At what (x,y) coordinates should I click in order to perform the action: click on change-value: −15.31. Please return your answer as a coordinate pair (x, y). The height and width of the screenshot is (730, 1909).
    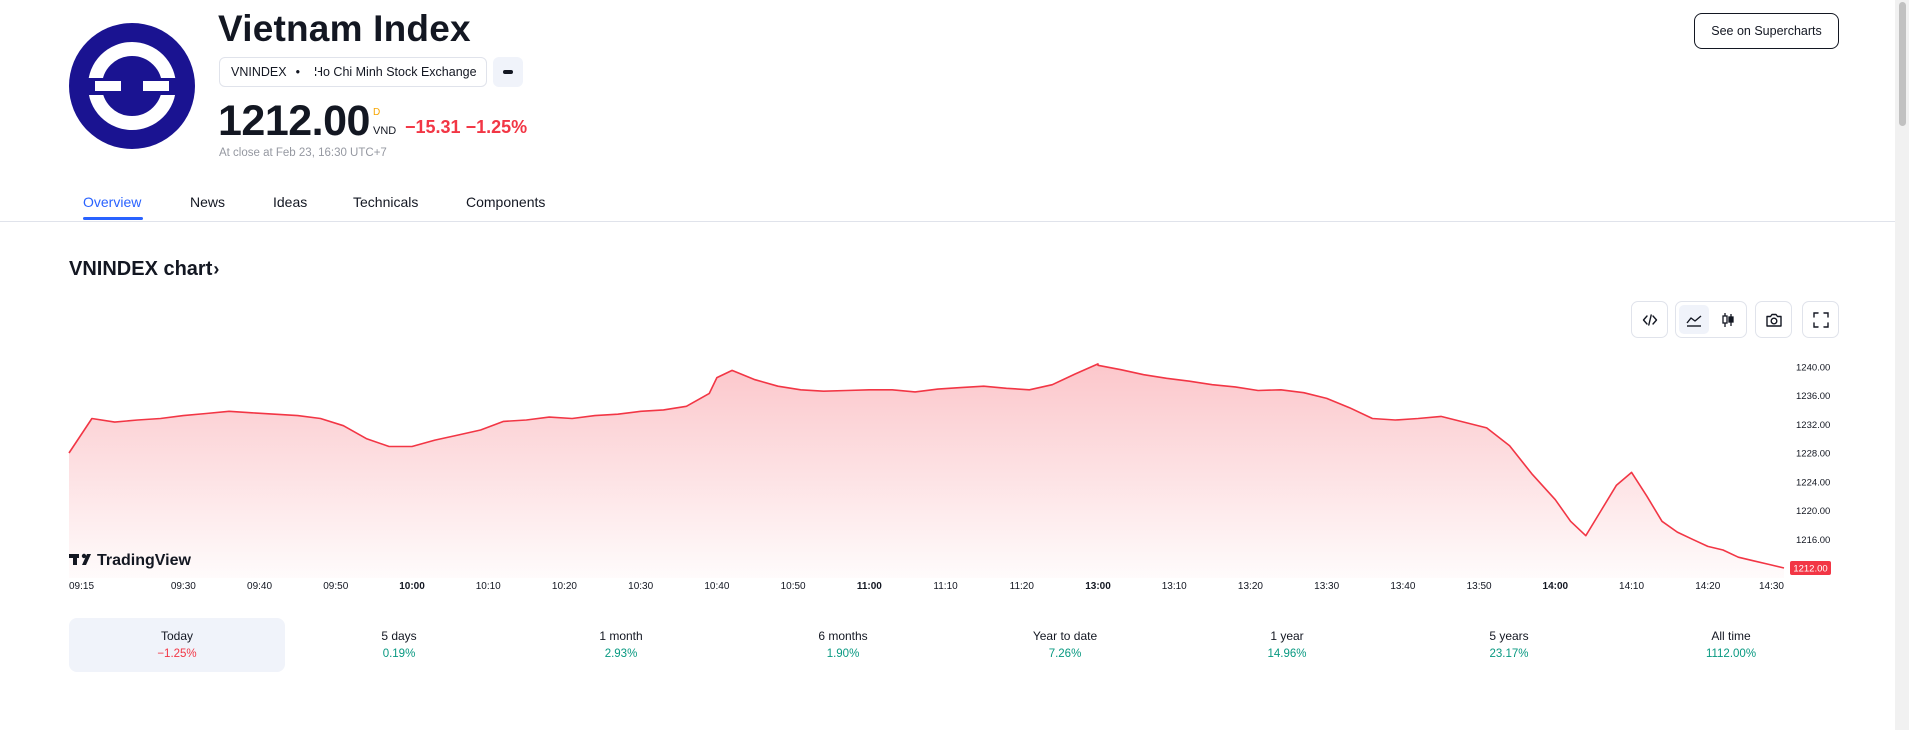
    Looking at the image, I should click on (433, 127).